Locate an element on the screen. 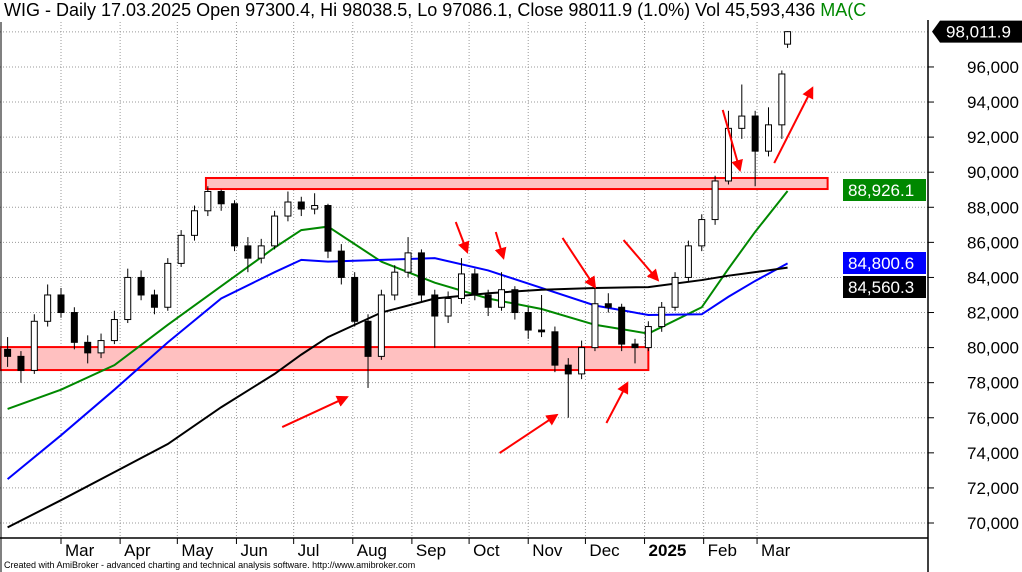 Image resolution: width=1022 pixels, height=572 pixels. support-resistance-zone is located at coordinates (325, 359).